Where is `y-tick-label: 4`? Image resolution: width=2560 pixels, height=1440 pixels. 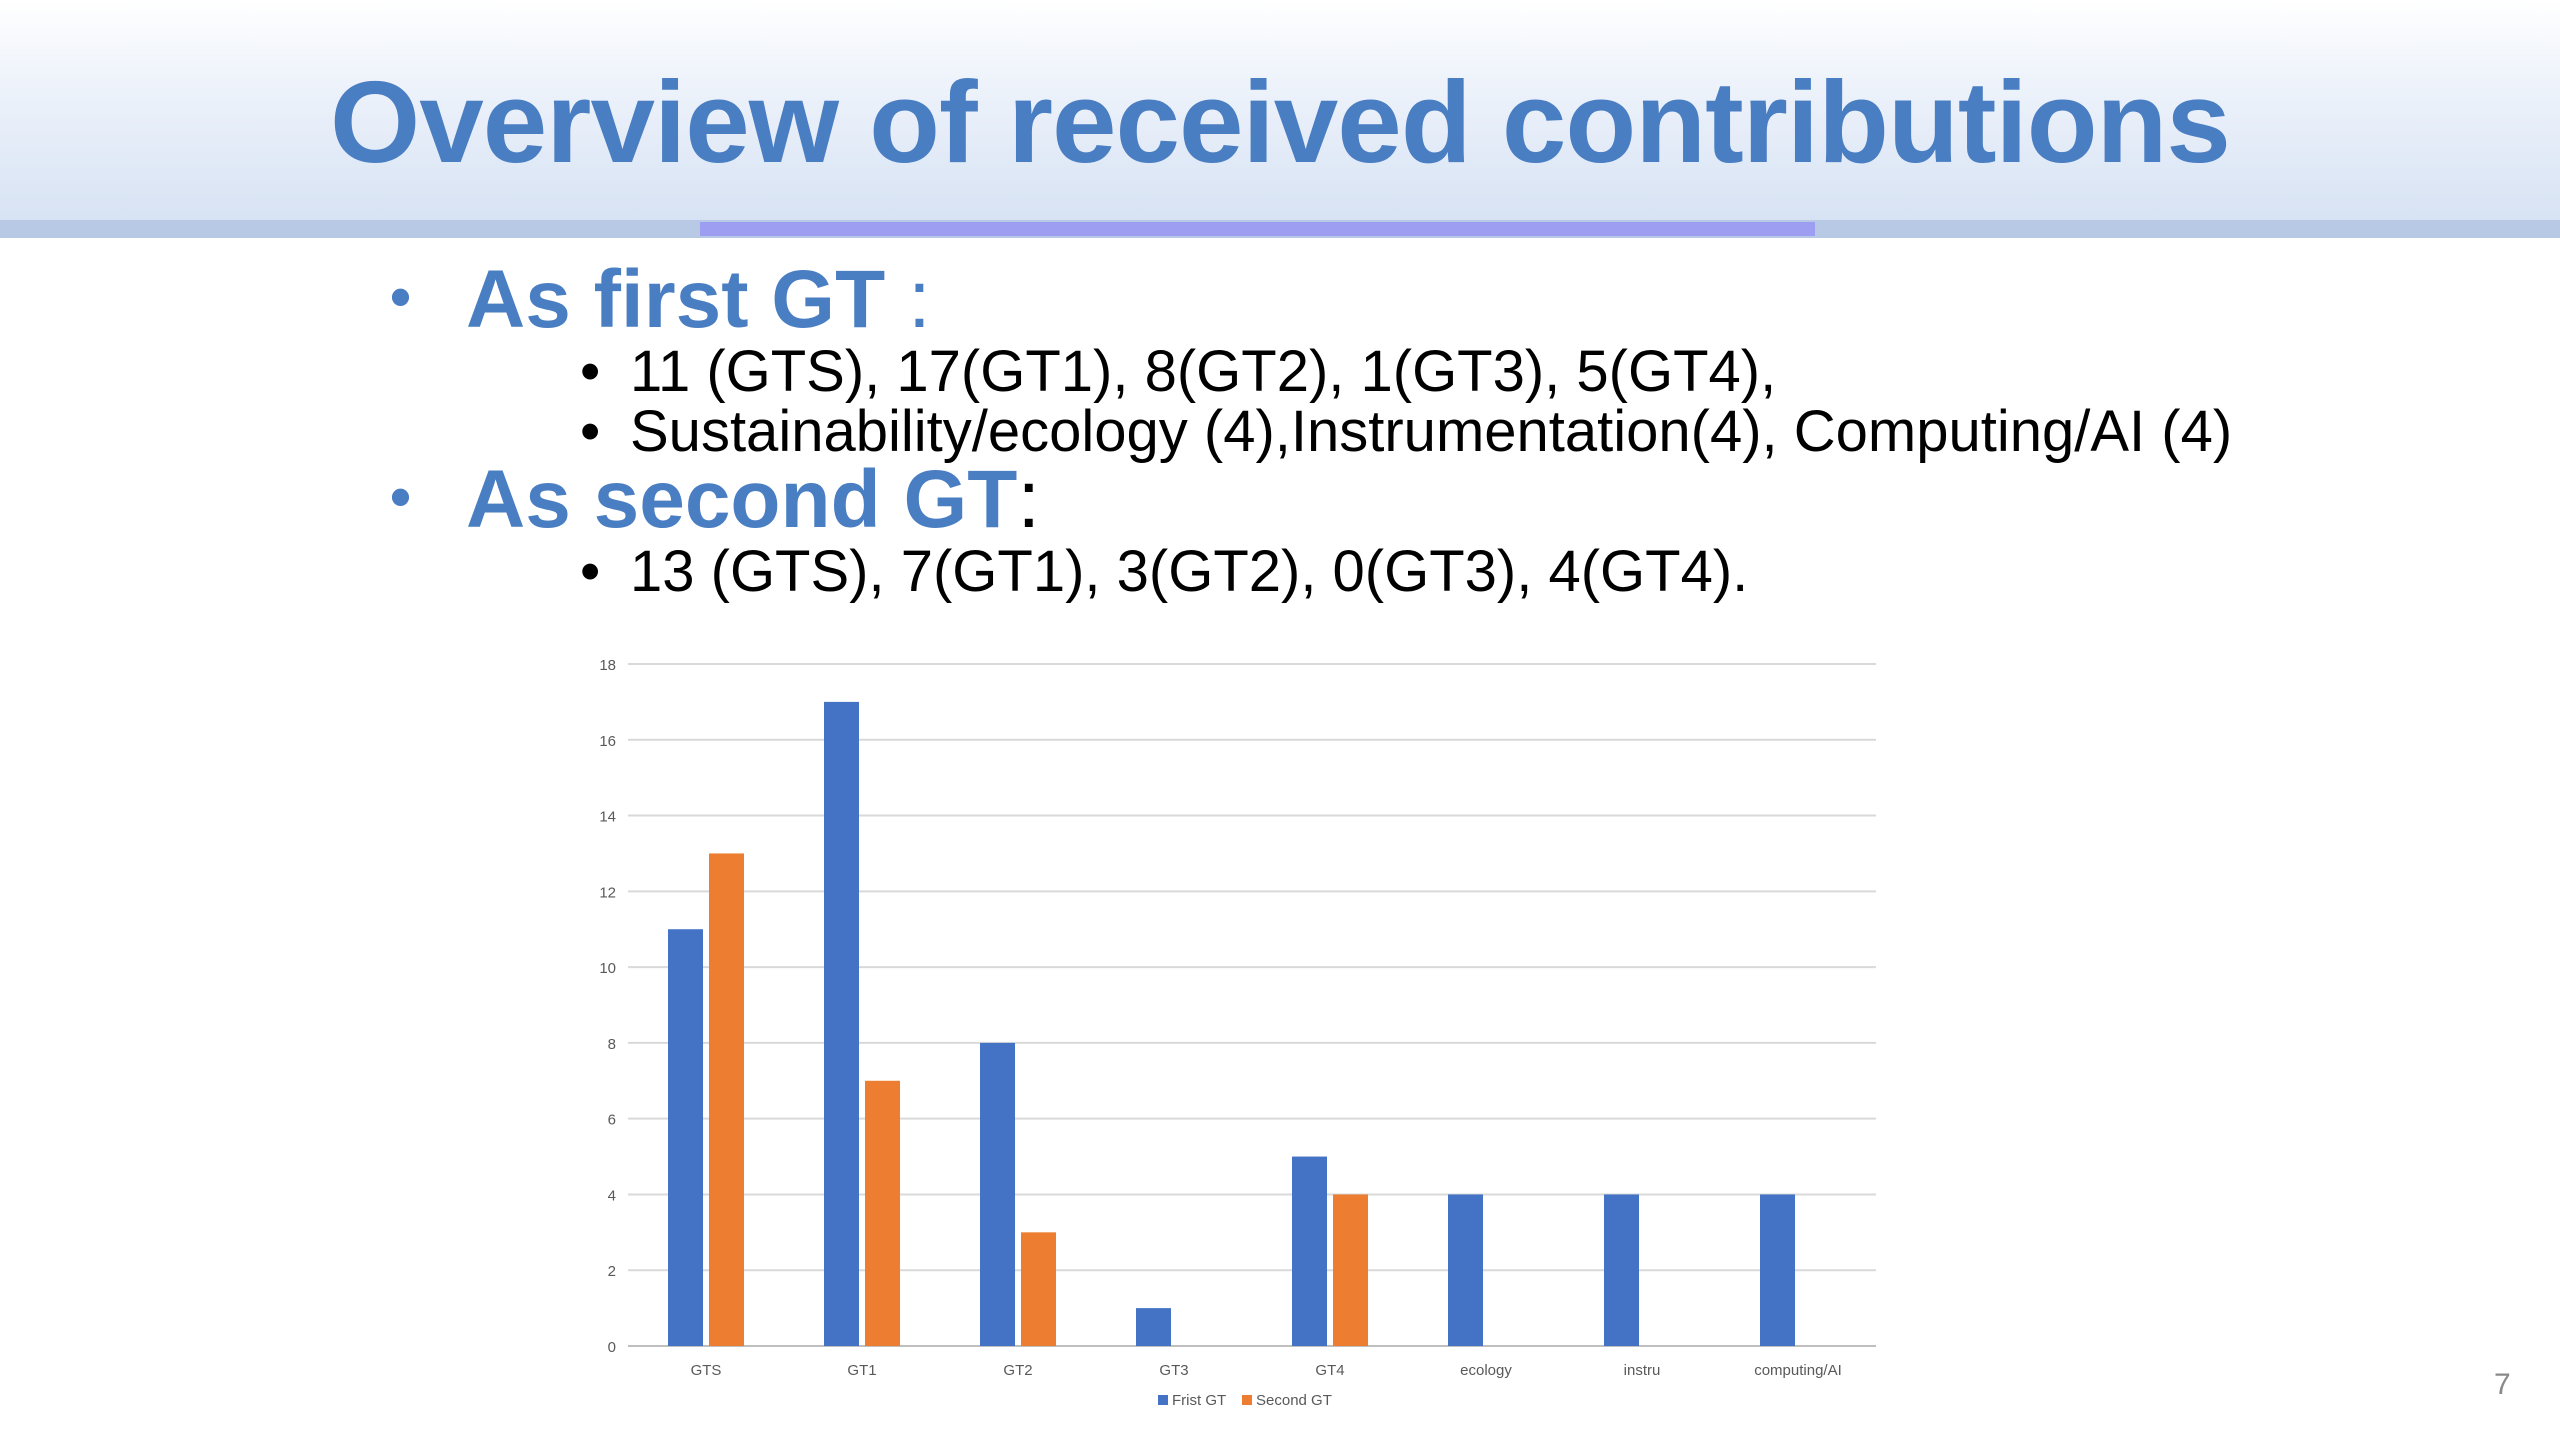
y-tick-label: 4 is located at coordinates (612, 1195).